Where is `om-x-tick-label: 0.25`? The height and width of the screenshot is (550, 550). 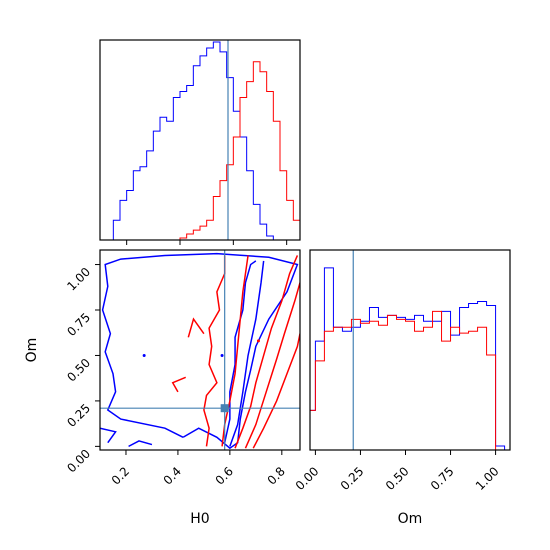 om-x-tick-label: 0.25 is located at coordinates (352, 478).